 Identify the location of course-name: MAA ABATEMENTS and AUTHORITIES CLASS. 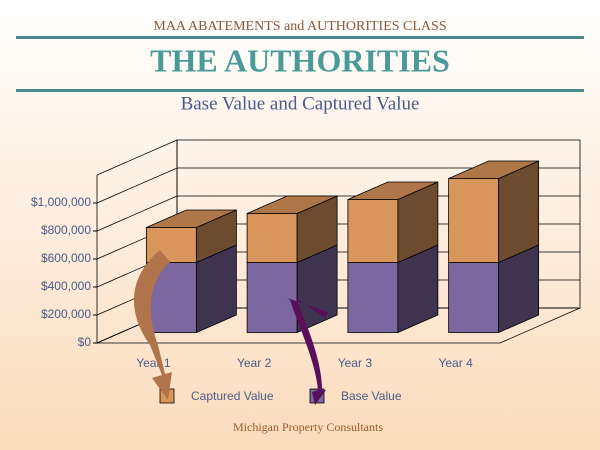
(299, 26).